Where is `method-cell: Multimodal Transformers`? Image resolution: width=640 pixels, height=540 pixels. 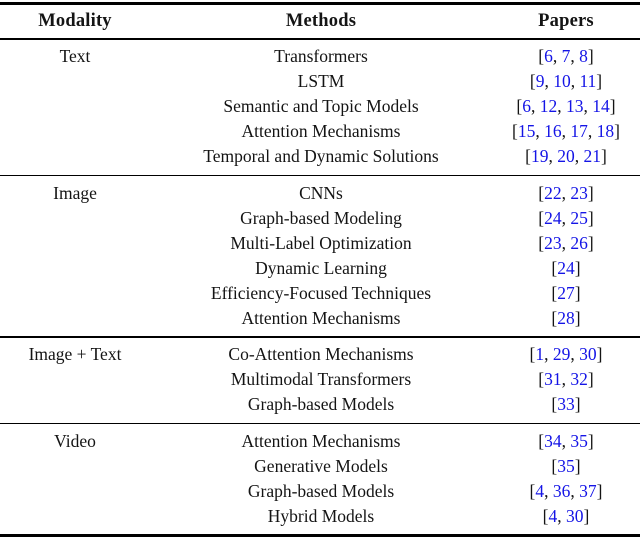
method-cell: Multimodal Transformers is located at coordinates (321, 379).